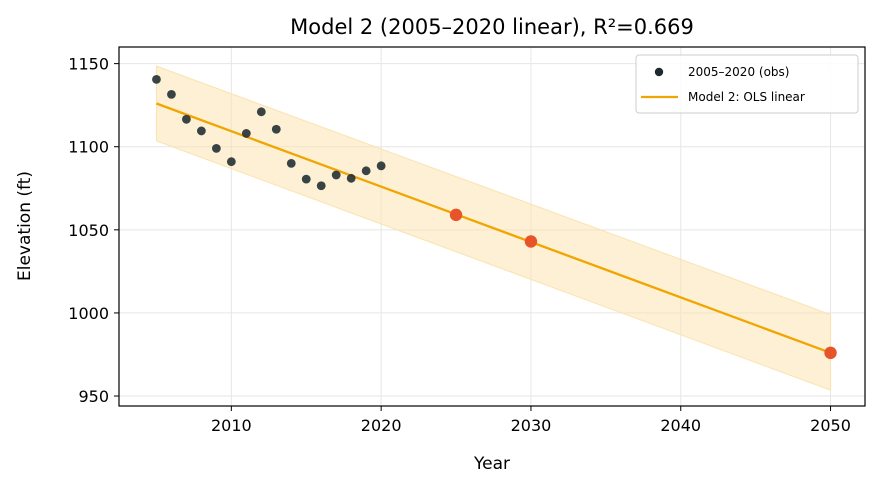  Describe the element at coordinates (746, 97) in the screenshot. I see `legend-fit-label: Model 2: OLS linear` at that location.